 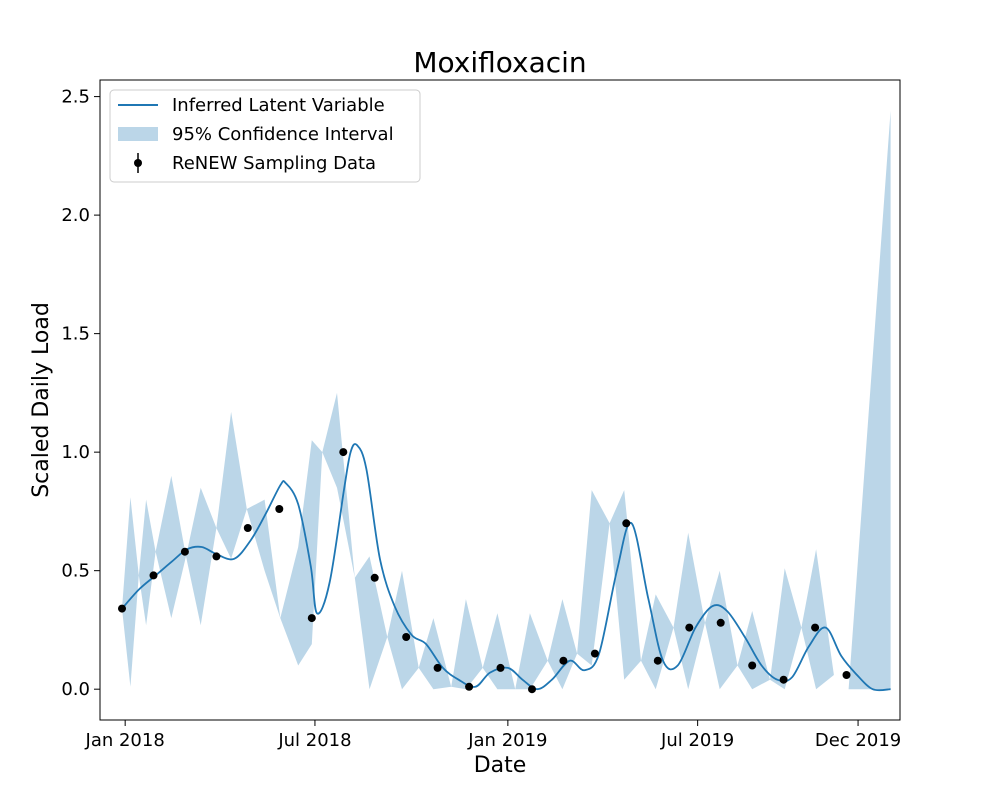 I want to click on legend-label-line: Inferred Latent Variable, so click(x=278, y=105).